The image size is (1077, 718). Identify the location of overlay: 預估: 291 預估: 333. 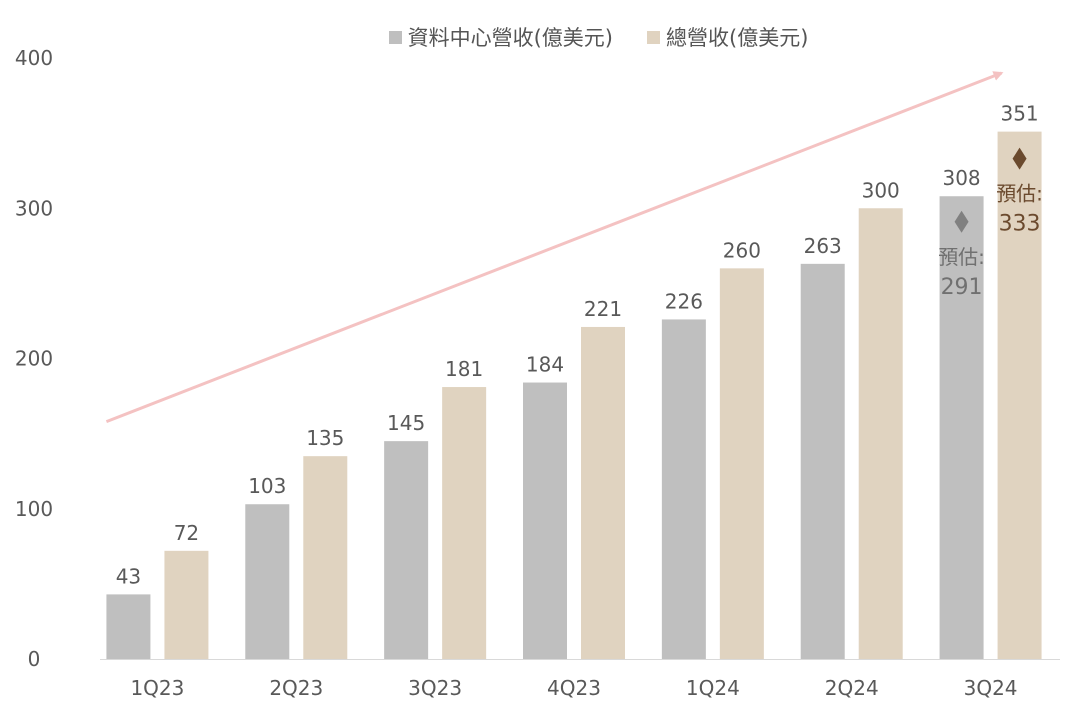
(990, 223).